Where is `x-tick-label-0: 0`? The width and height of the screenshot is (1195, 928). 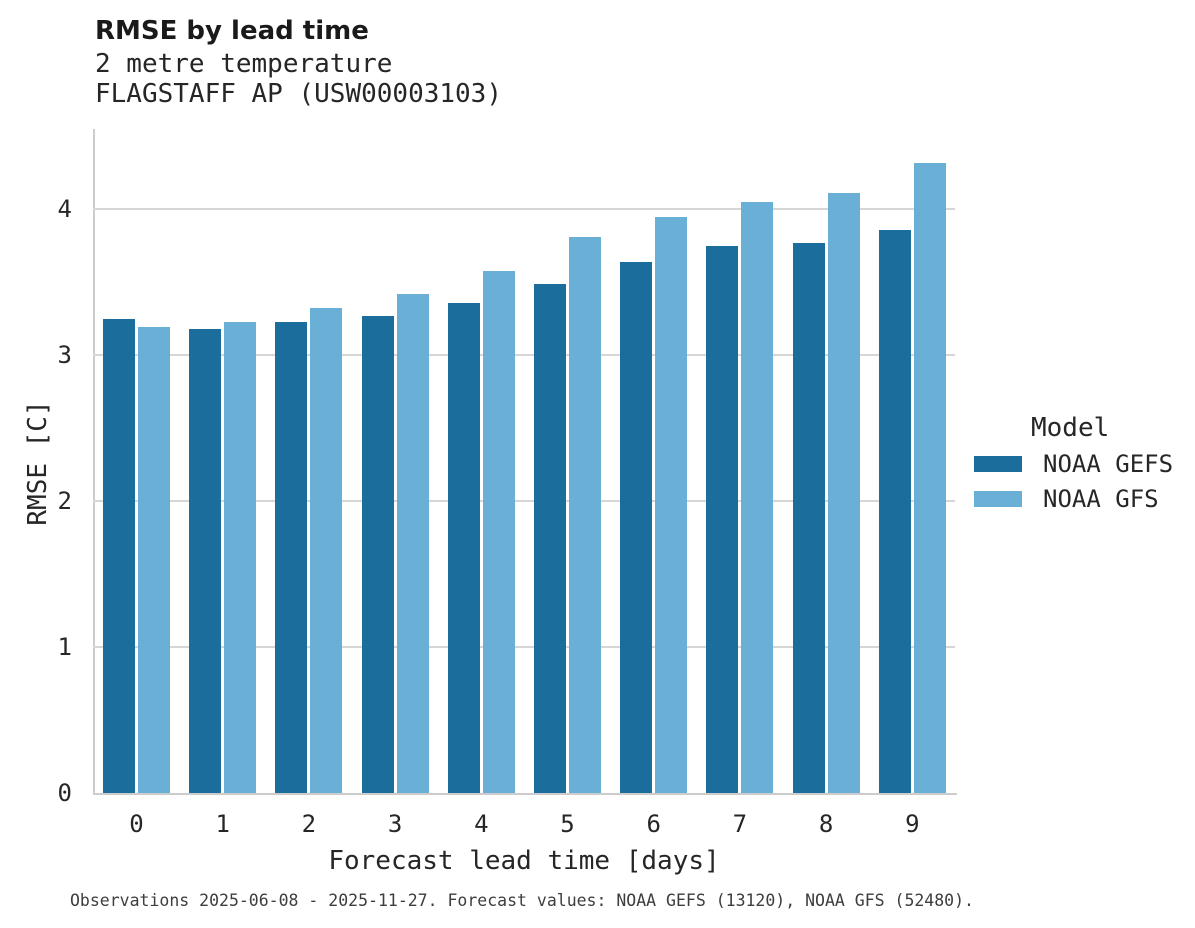 x-tick-label-0: 0 is located at coordinates (136, 824).